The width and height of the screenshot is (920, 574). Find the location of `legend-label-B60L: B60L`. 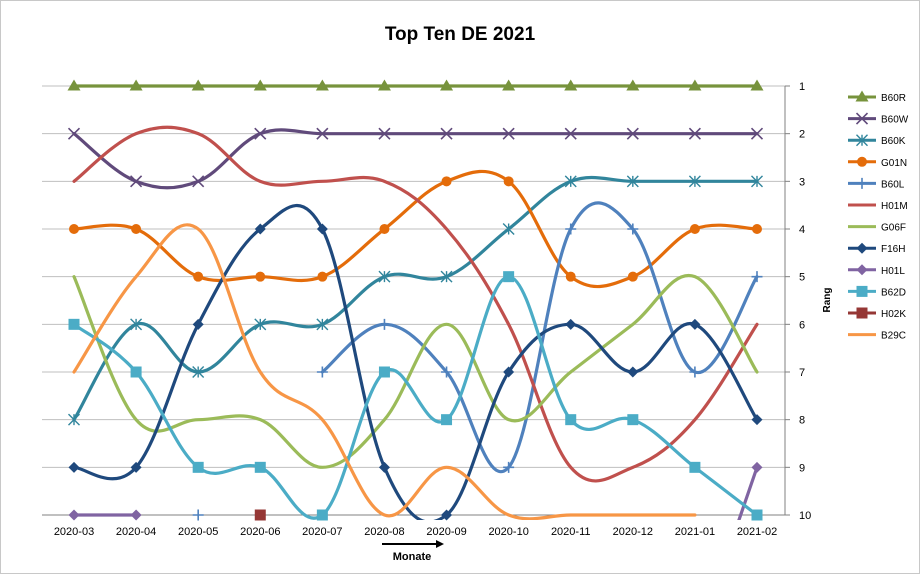

legend-label-B60L: B60L is located at coordinates (893, 184).